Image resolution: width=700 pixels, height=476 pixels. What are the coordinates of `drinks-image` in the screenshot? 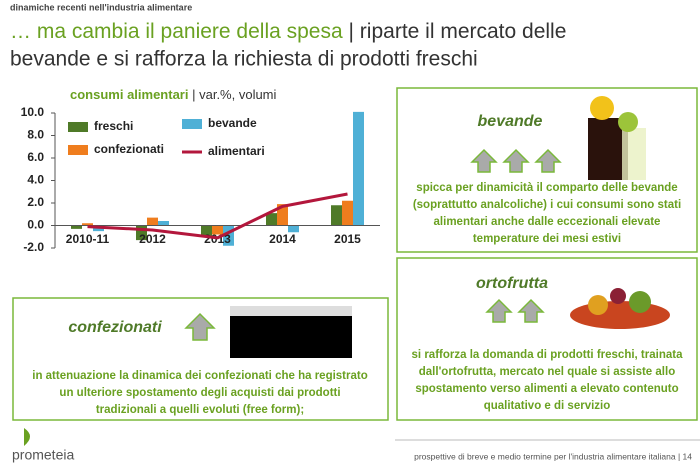 It's located at (617, 138).